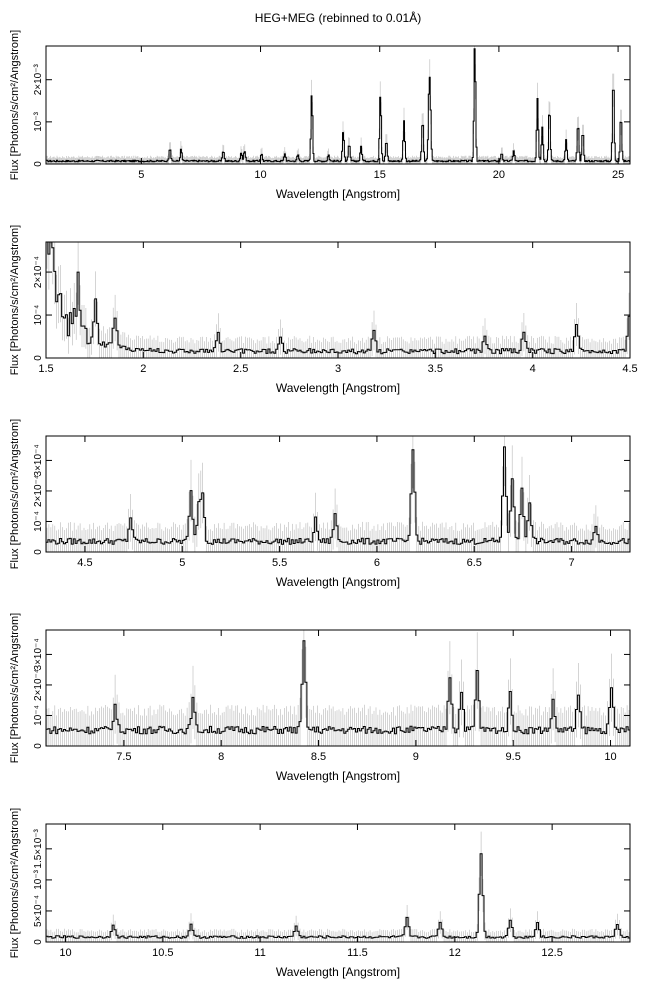  Describe the element at coordinates (45, 369) in the screenshot. I see `x-tick-label: 1.5` at that location.